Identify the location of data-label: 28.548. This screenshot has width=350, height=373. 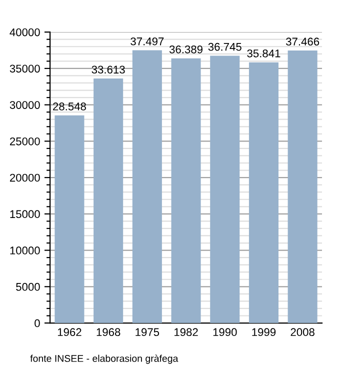
(69, 106).